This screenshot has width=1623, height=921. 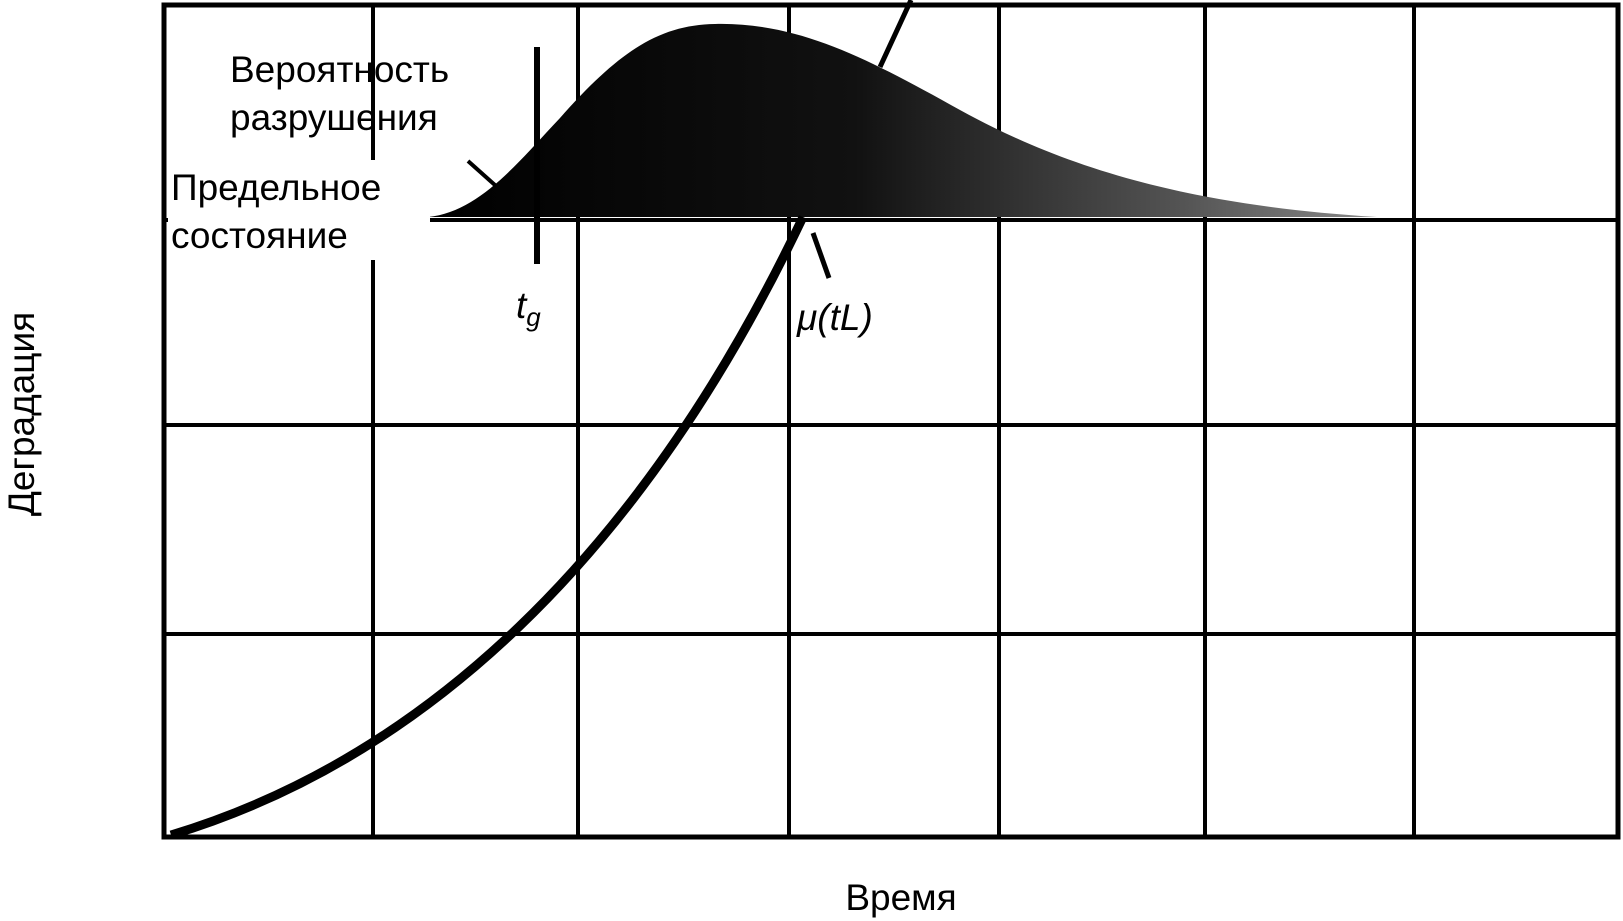 What do you see at coordinates (834, 317) in the screenshot?
I see `mu-label: μ(tL)` at bounding box center [834, 317].